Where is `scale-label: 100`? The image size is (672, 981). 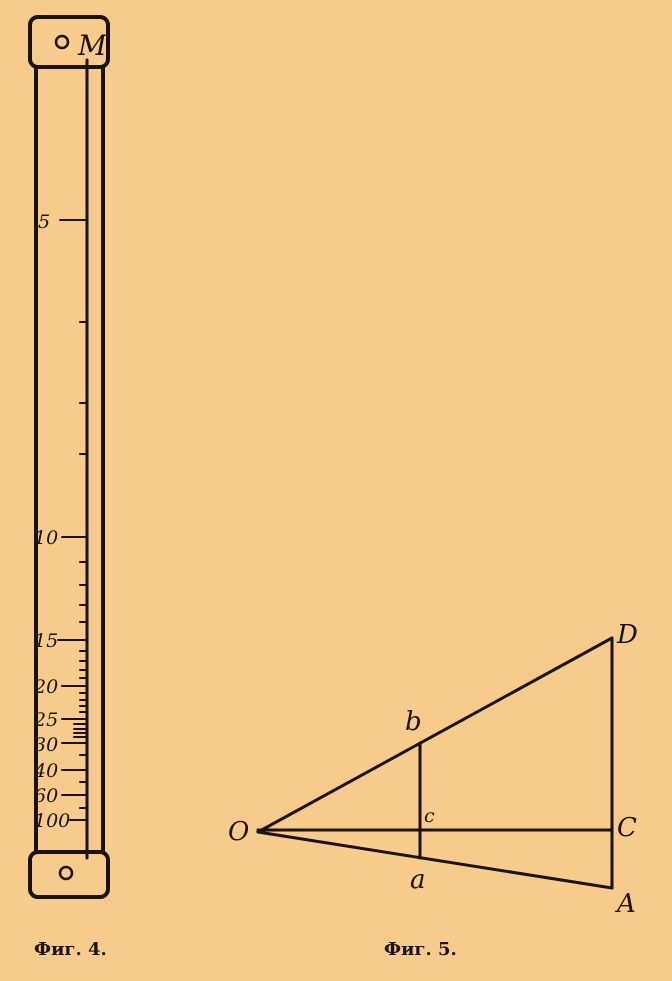 scale-label: 100 is located at coordinates (52, 821).